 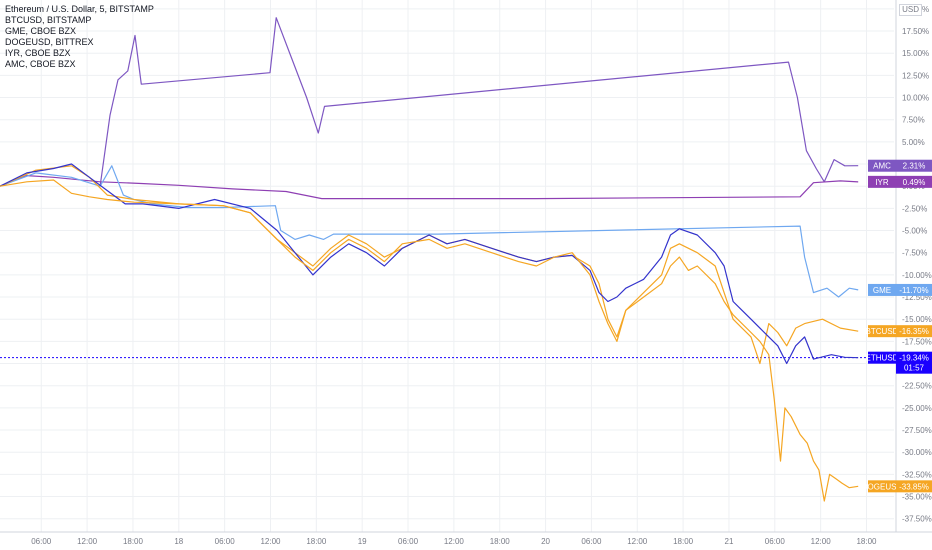 I want to click on tag-last-value: 2.31%, so click(x=914, y=166).